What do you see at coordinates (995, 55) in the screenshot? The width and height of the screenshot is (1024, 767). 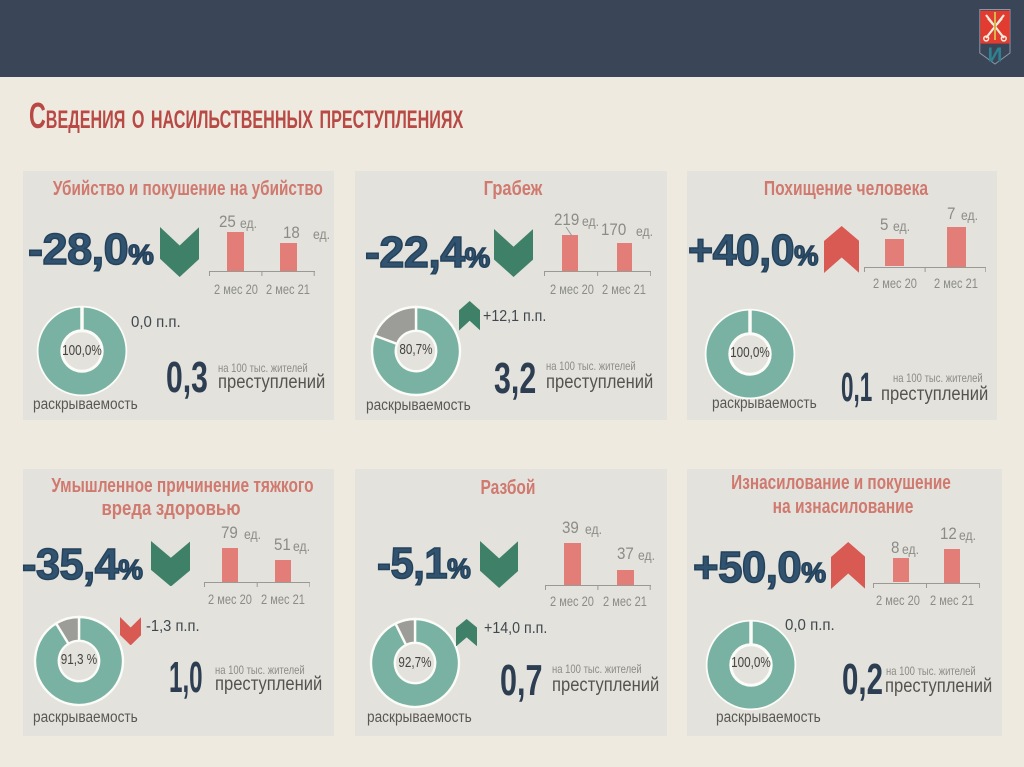 I see `svg-text: И` at bounding box center [995, 55].